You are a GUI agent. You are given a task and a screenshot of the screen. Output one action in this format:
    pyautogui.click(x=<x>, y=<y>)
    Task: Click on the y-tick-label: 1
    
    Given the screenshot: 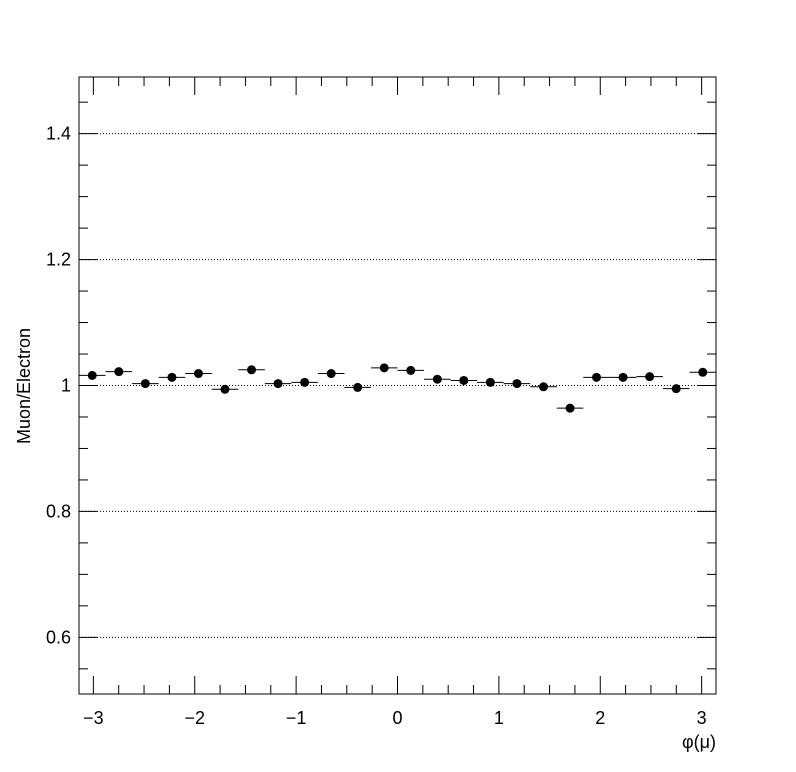 What is the action you would take?
    pyautogui.click(x=66, y=386)
    